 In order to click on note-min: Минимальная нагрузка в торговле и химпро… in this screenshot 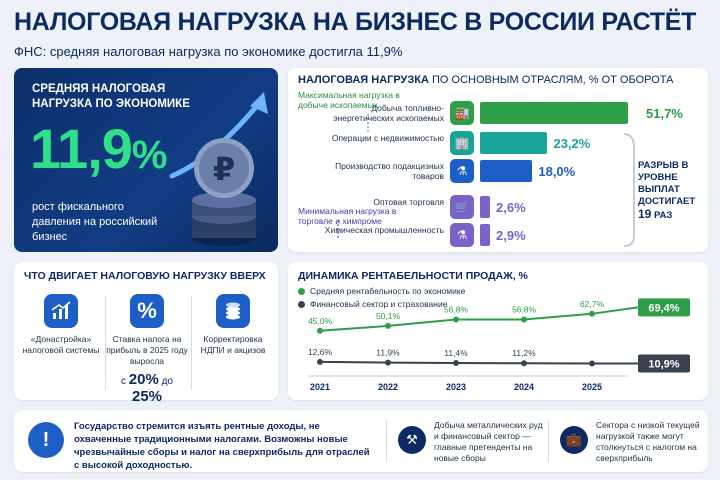, I will do `click(347, 216)`.